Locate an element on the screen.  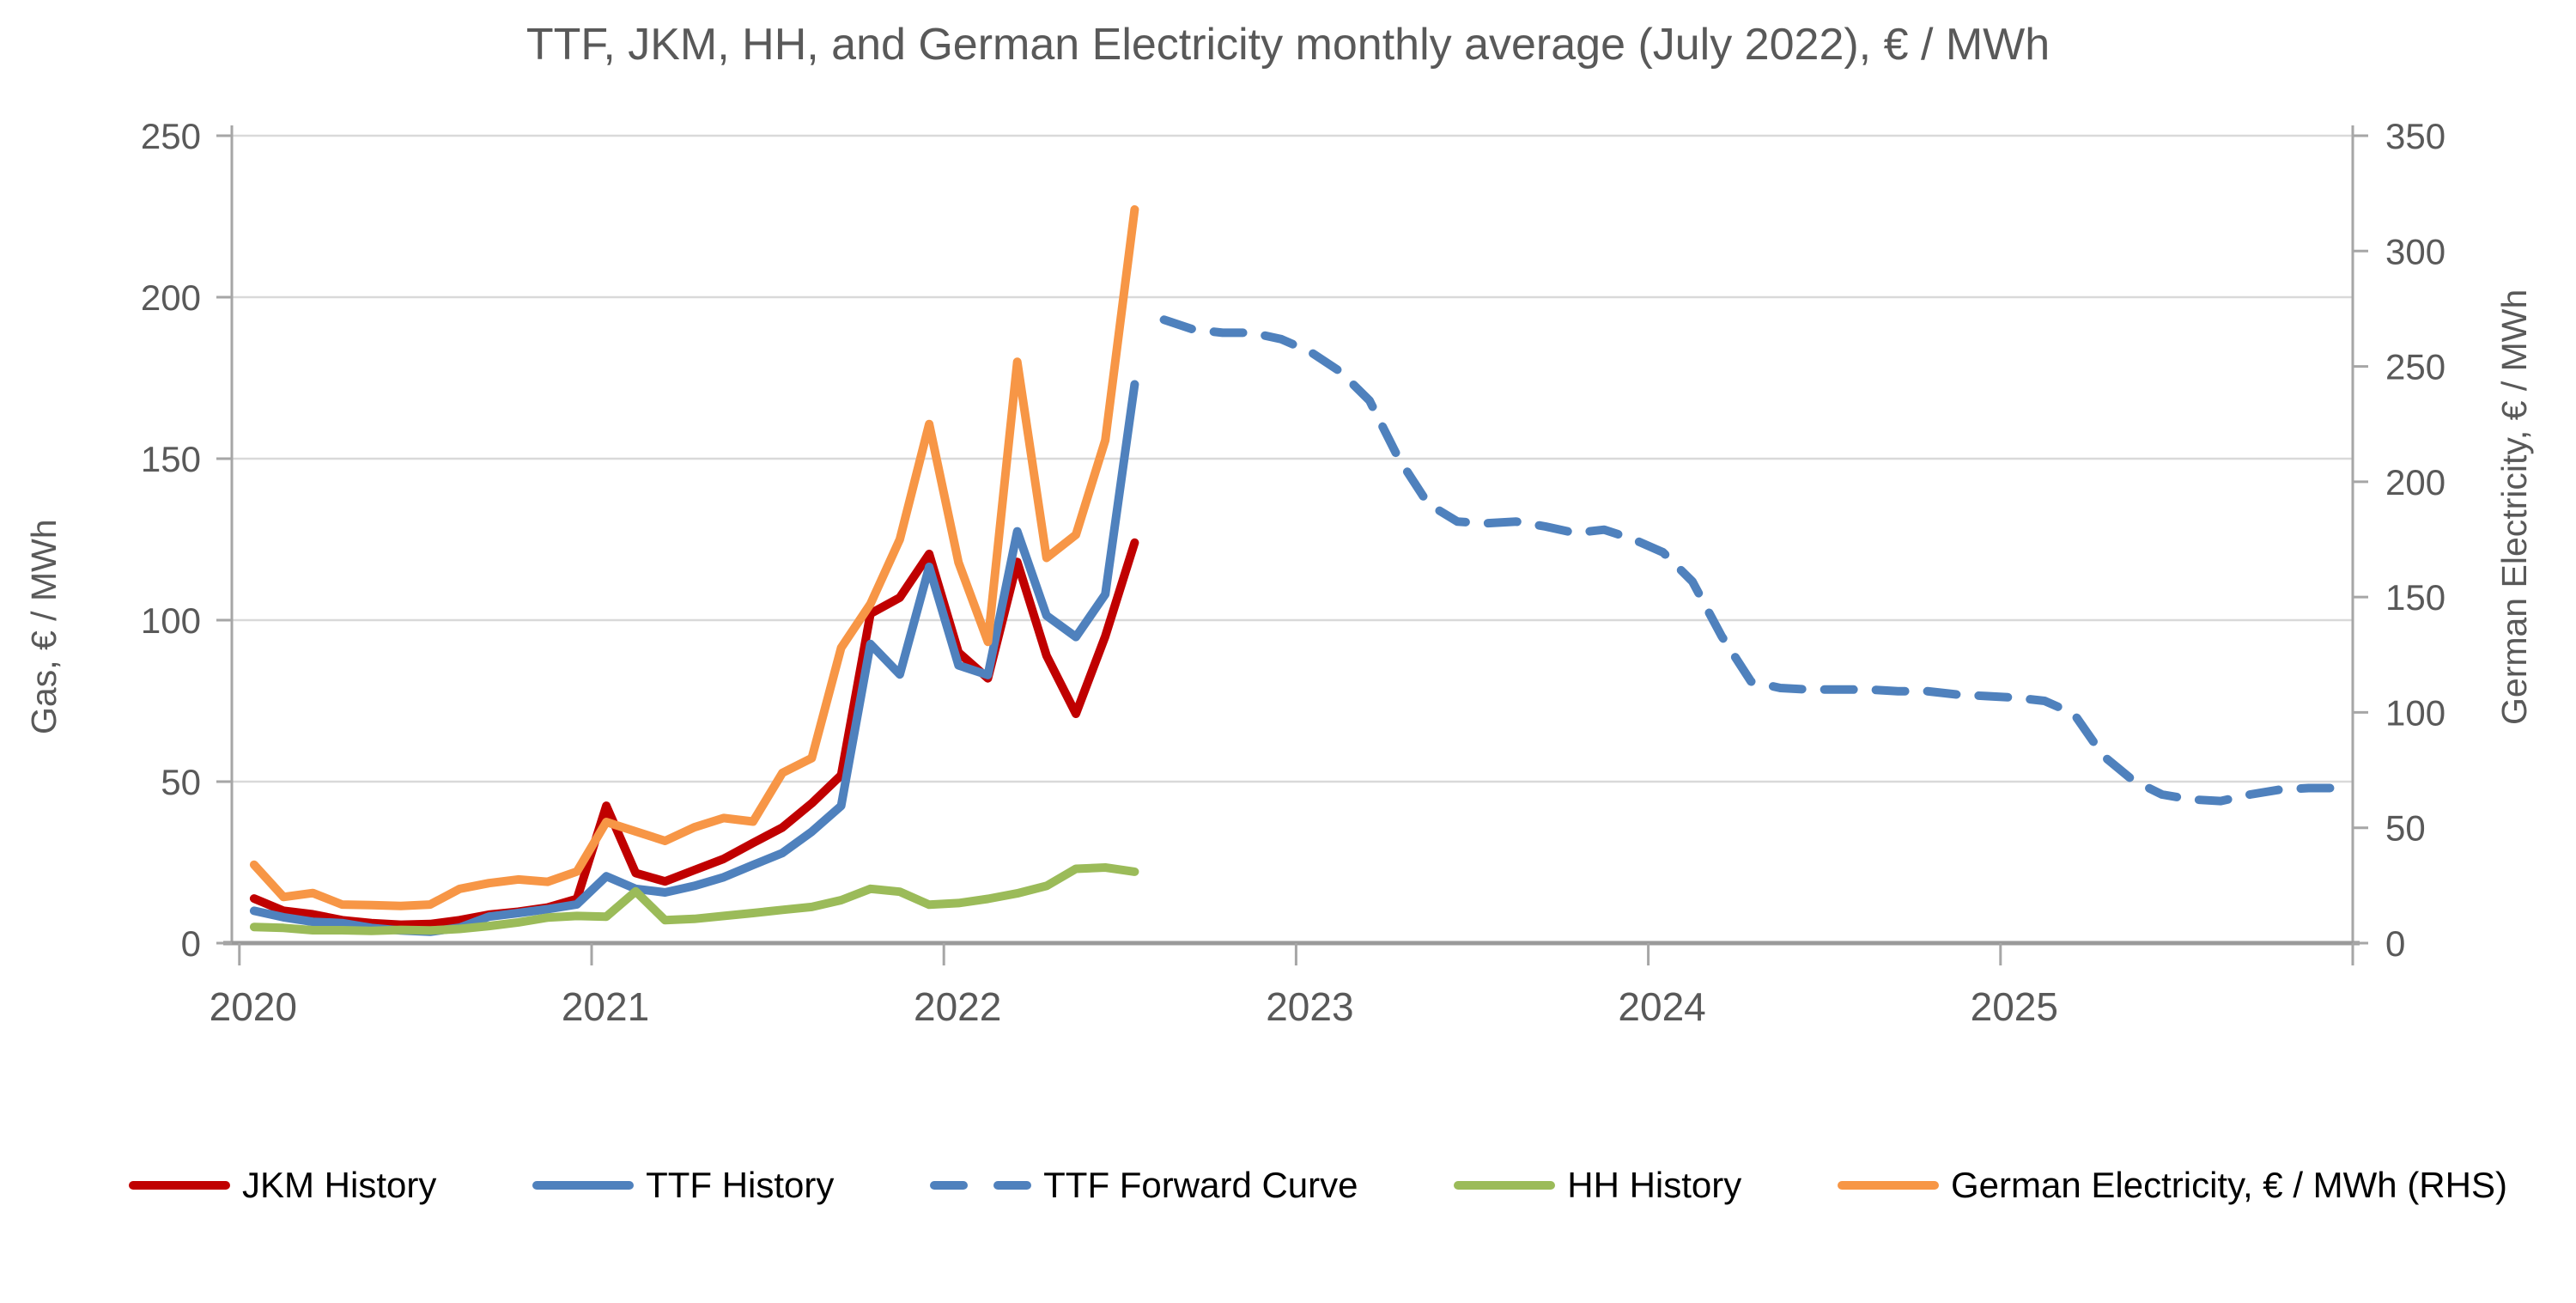
legend-label: German Electricity, € / MWh (RHS) is located at coordinates (2229, 1185).